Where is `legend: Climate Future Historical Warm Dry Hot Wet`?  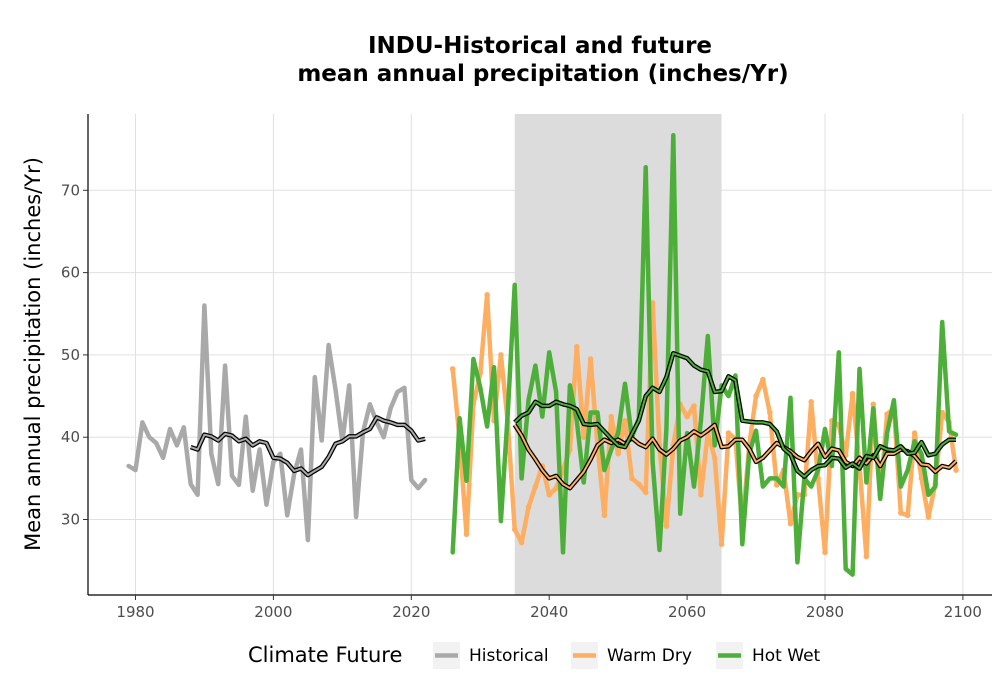
legend: Climate Future Historical Warm Dry Hot Wet is located at coordinates (534, 655).